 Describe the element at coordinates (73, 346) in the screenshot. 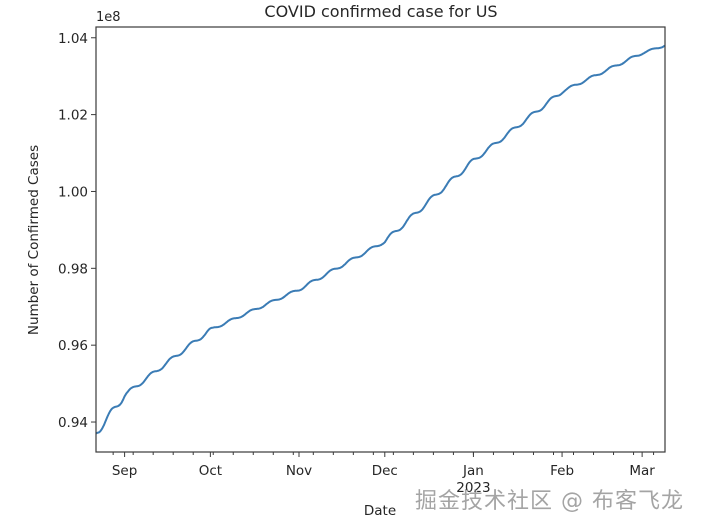

I see `y-tick-label: 0.96` at that location.